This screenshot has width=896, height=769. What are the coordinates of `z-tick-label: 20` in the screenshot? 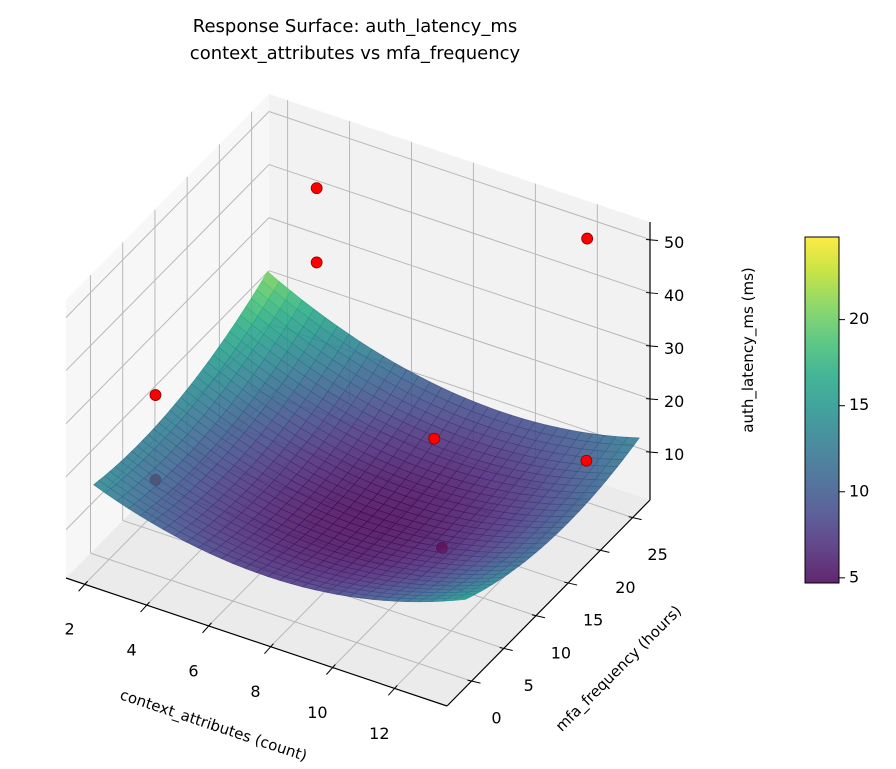 It's located at (674, 401).